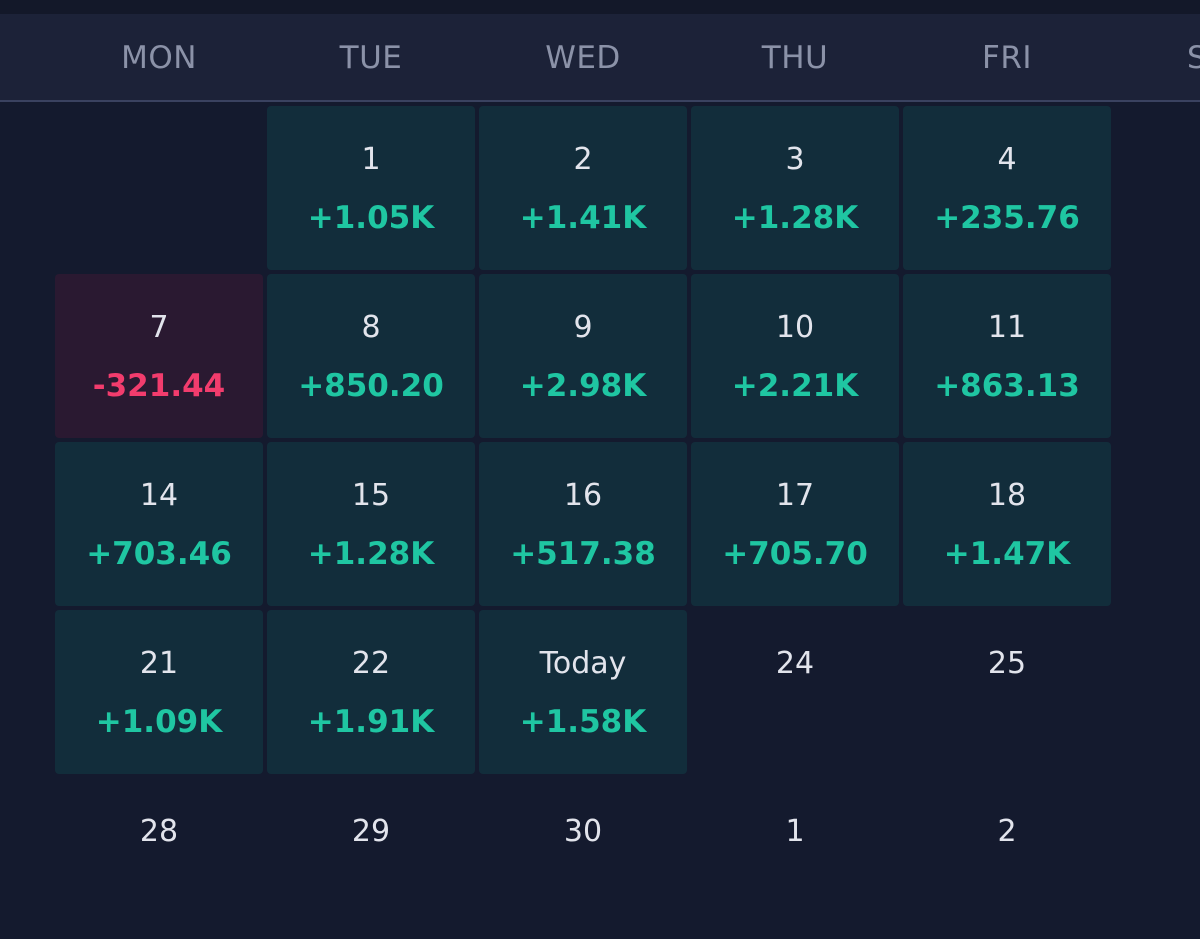  Describe the element at coordinates (371, 663) in the screenshot. I see `day-date: 22` at that location.